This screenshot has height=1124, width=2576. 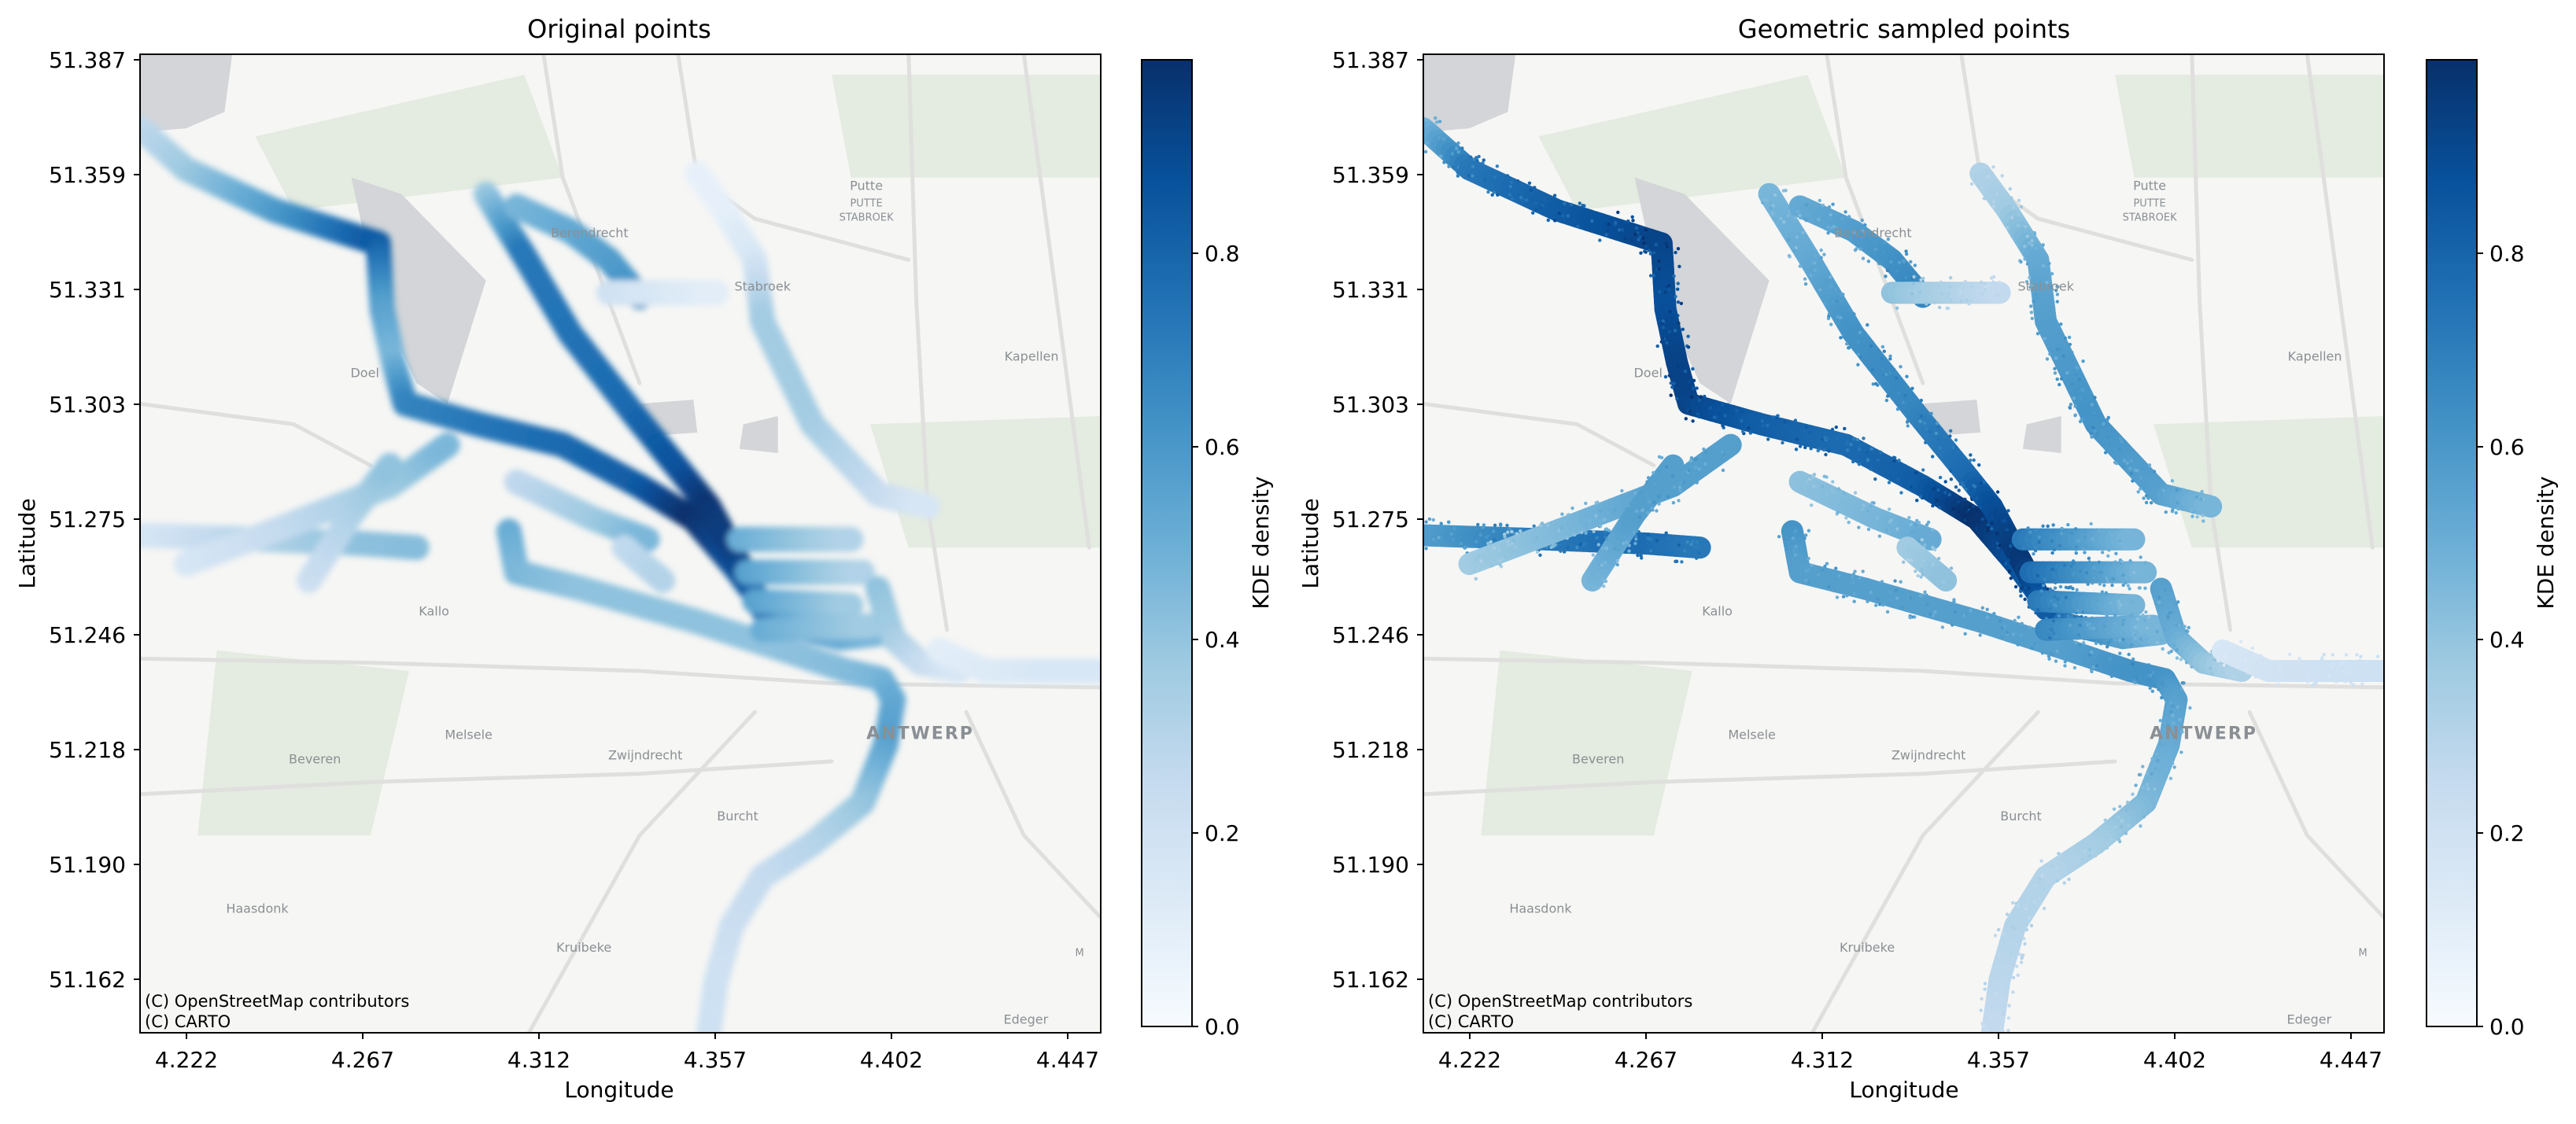 I want to click on map-place-label: Melsele, so click(x=469, y=734).